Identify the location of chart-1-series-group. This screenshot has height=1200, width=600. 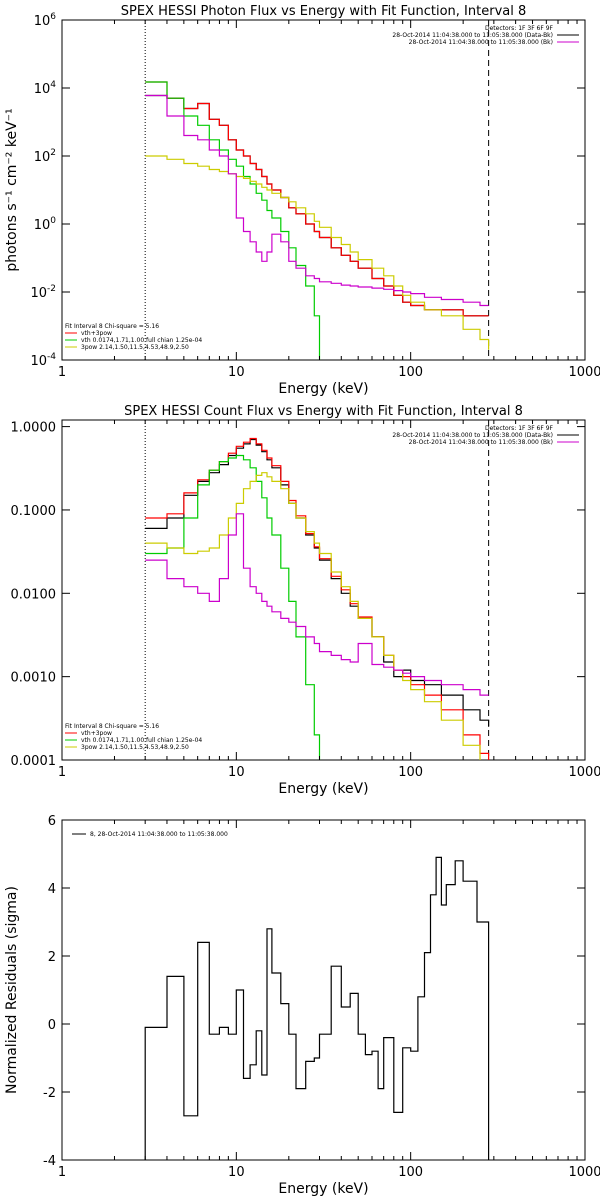
(317, 220).